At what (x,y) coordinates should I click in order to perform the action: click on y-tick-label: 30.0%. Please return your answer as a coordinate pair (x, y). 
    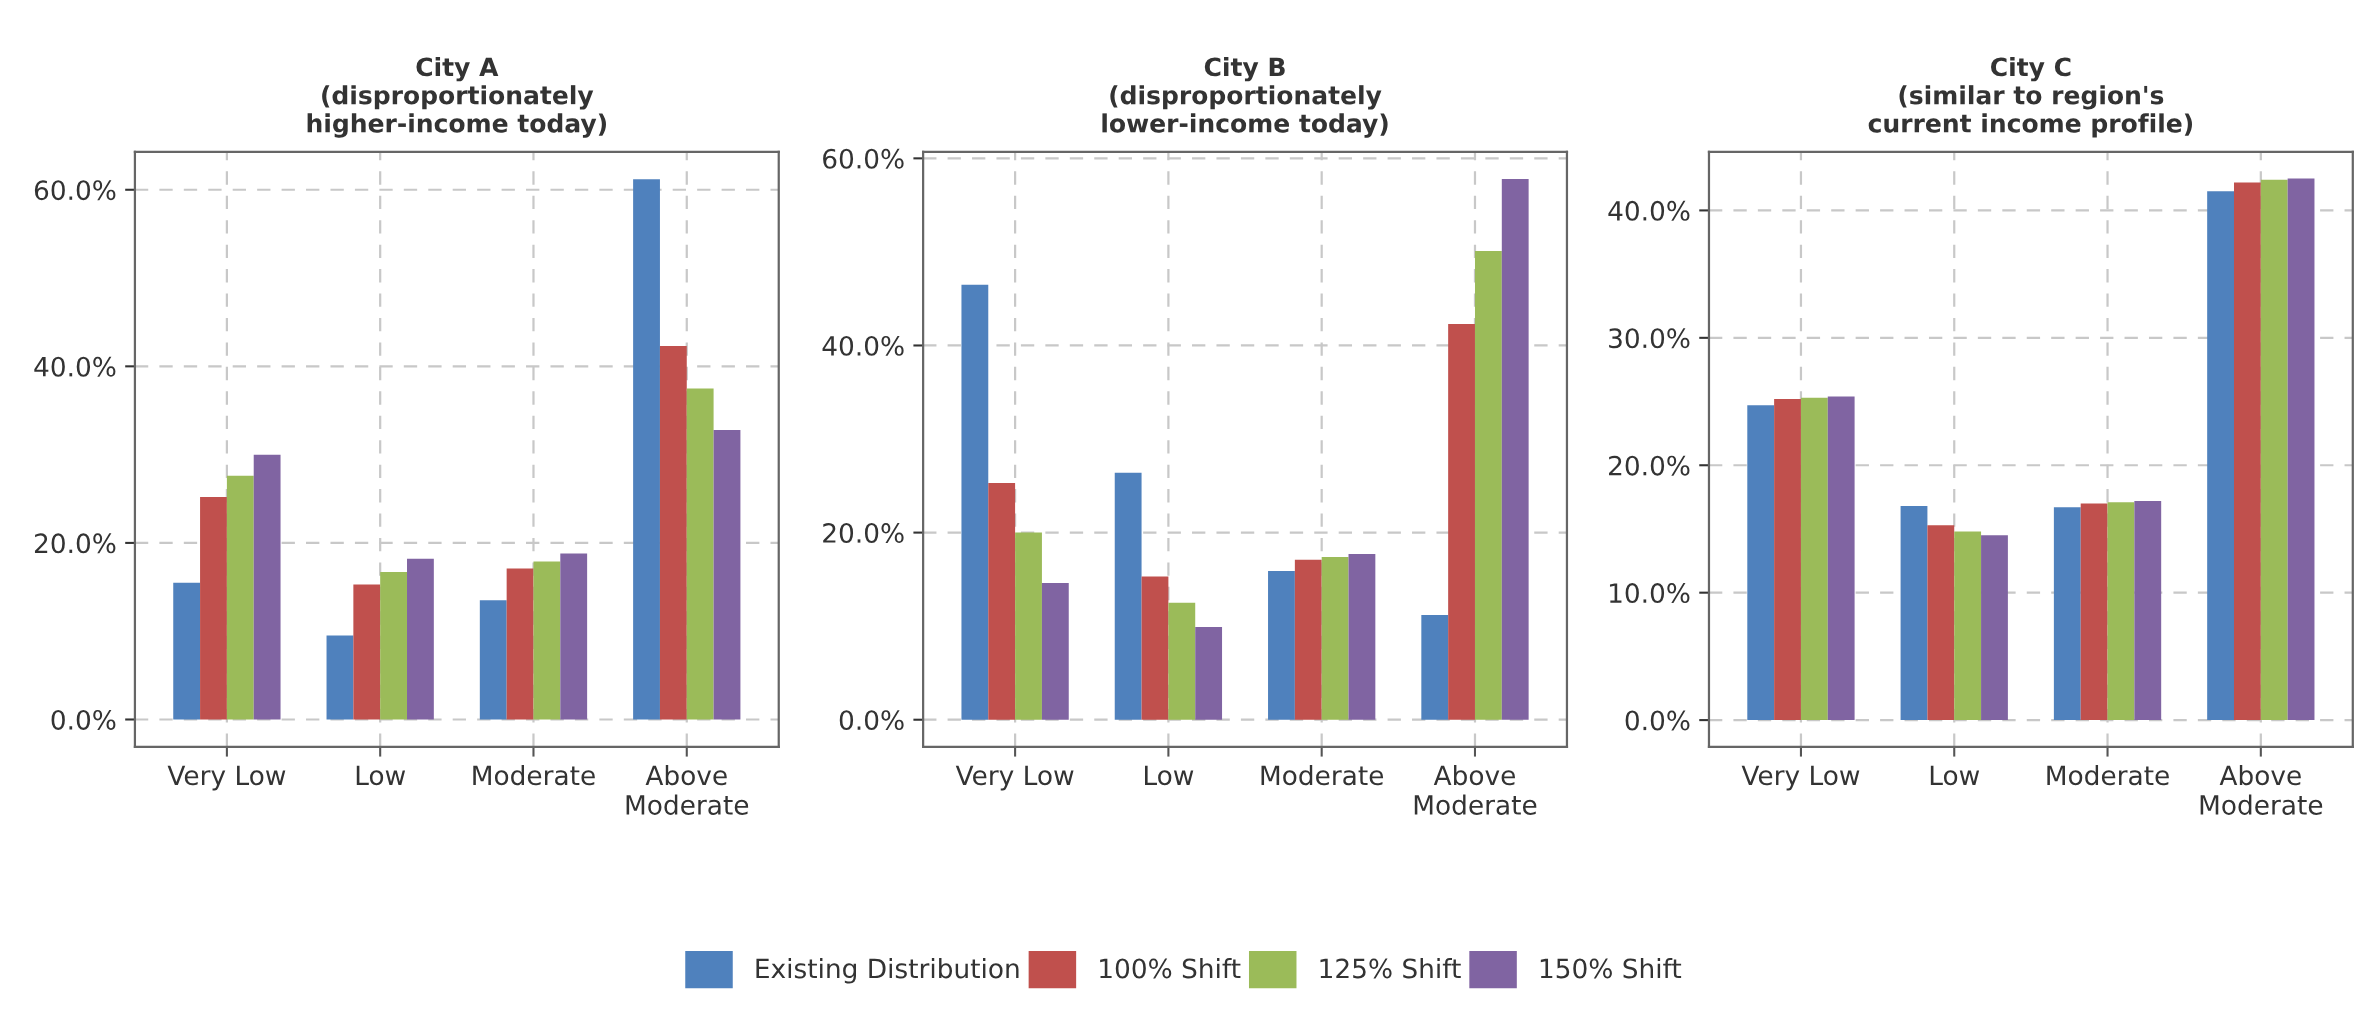
    Looking at the image, I should click on (1649, 338).